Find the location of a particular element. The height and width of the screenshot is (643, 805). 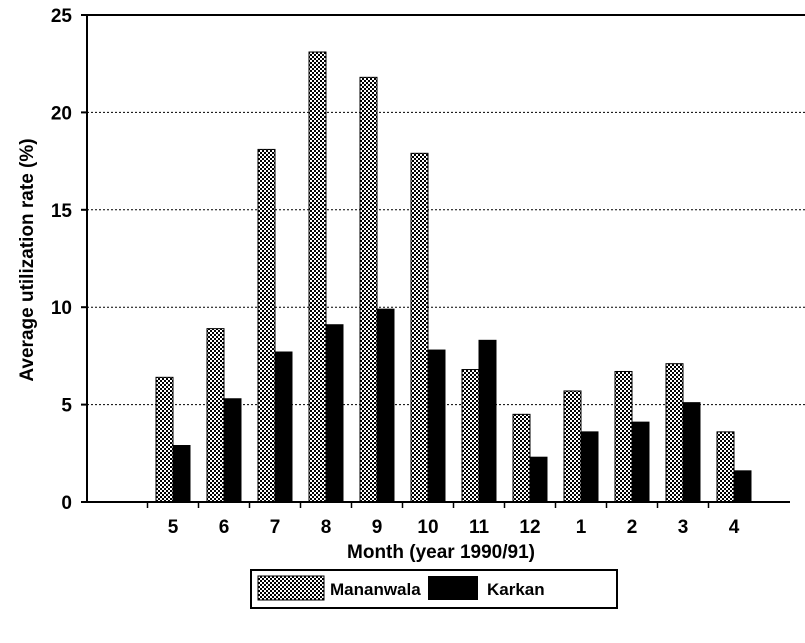

x-tick-label-10: 10 is located at coordinates (427, 527).